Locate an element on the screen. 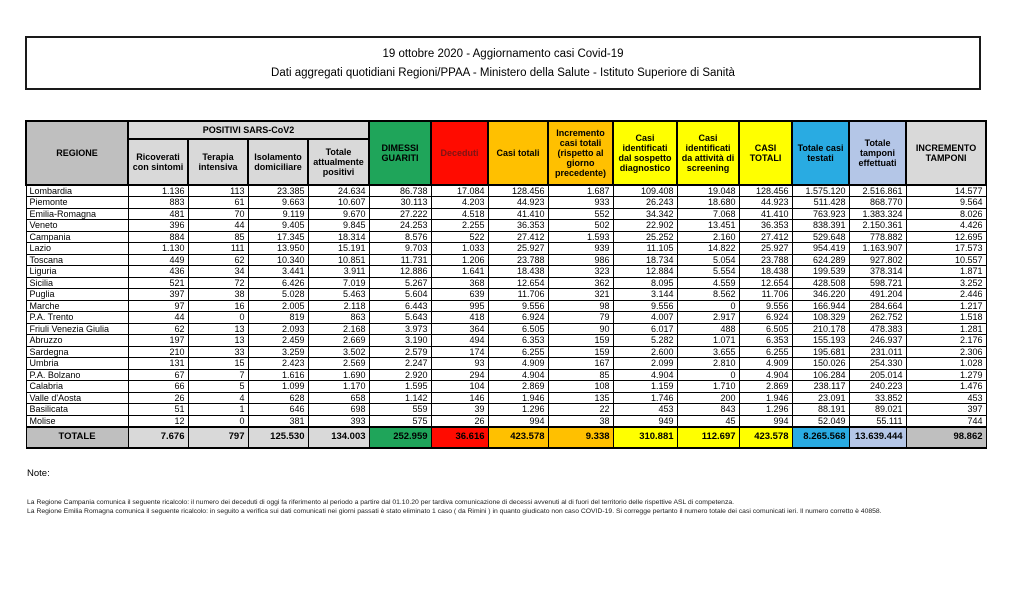  value-cell: 1.130 is located at coordinates (158, 248).